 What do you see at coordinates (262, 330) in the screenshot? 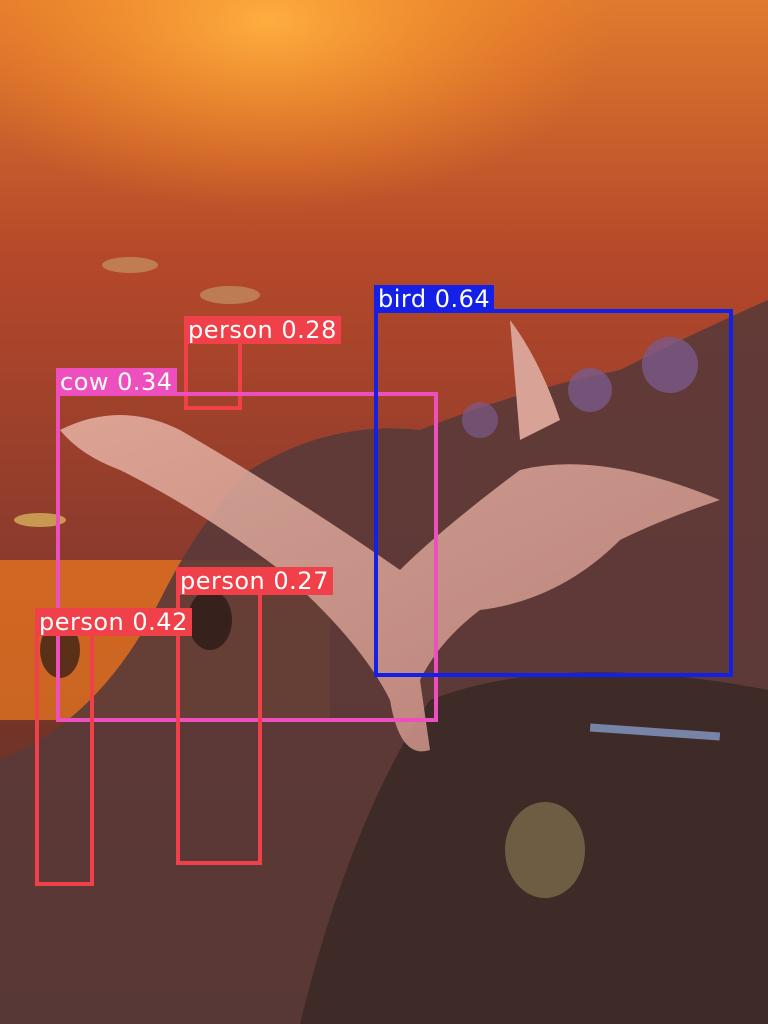
I see `detection-label: person 0.28` at bounding box center [262, 330].